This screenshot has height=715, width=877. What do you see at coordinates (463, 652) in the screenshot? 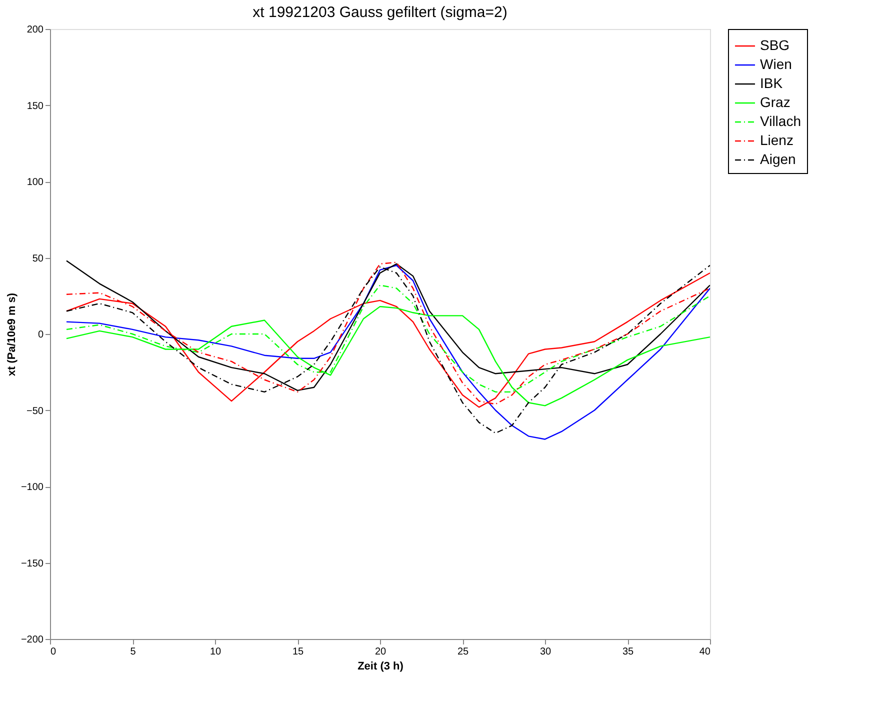
I see `x-tick-label: 25` at bounding box center [463, 652].